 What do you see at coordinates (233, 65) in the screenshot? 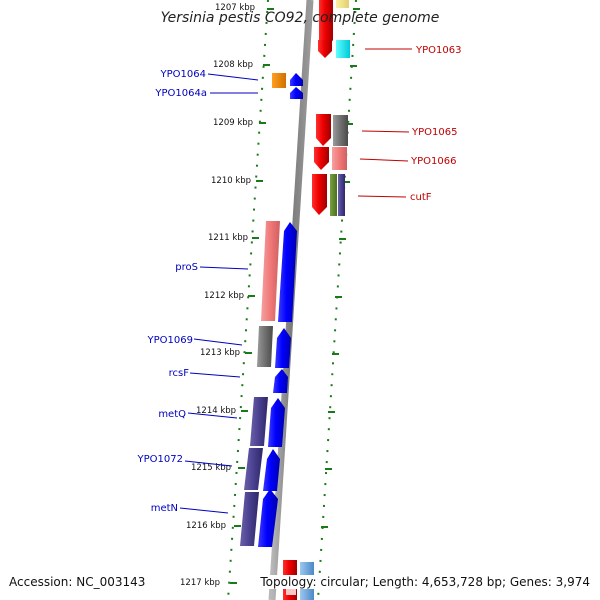
I see `kbp-label: 1208 kbp` at bounding box center [233, 65].